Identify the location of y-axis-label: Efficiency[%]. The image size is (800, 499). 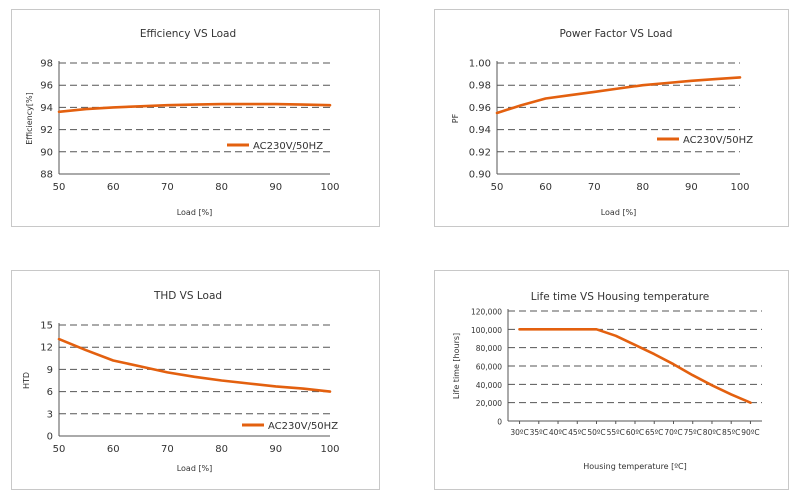
(29, 118).